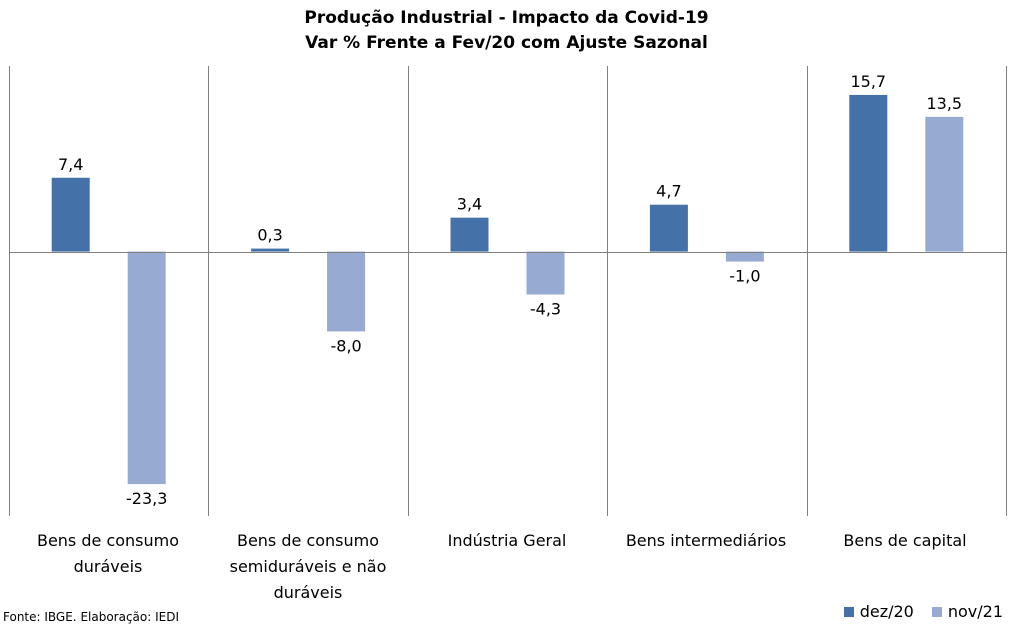 This screenshot has height=631, width=1013. I want to click on chart-subtitle-line: Var % Frente a Fev/20 com Ajuste Sazonal, so click(506, 43).